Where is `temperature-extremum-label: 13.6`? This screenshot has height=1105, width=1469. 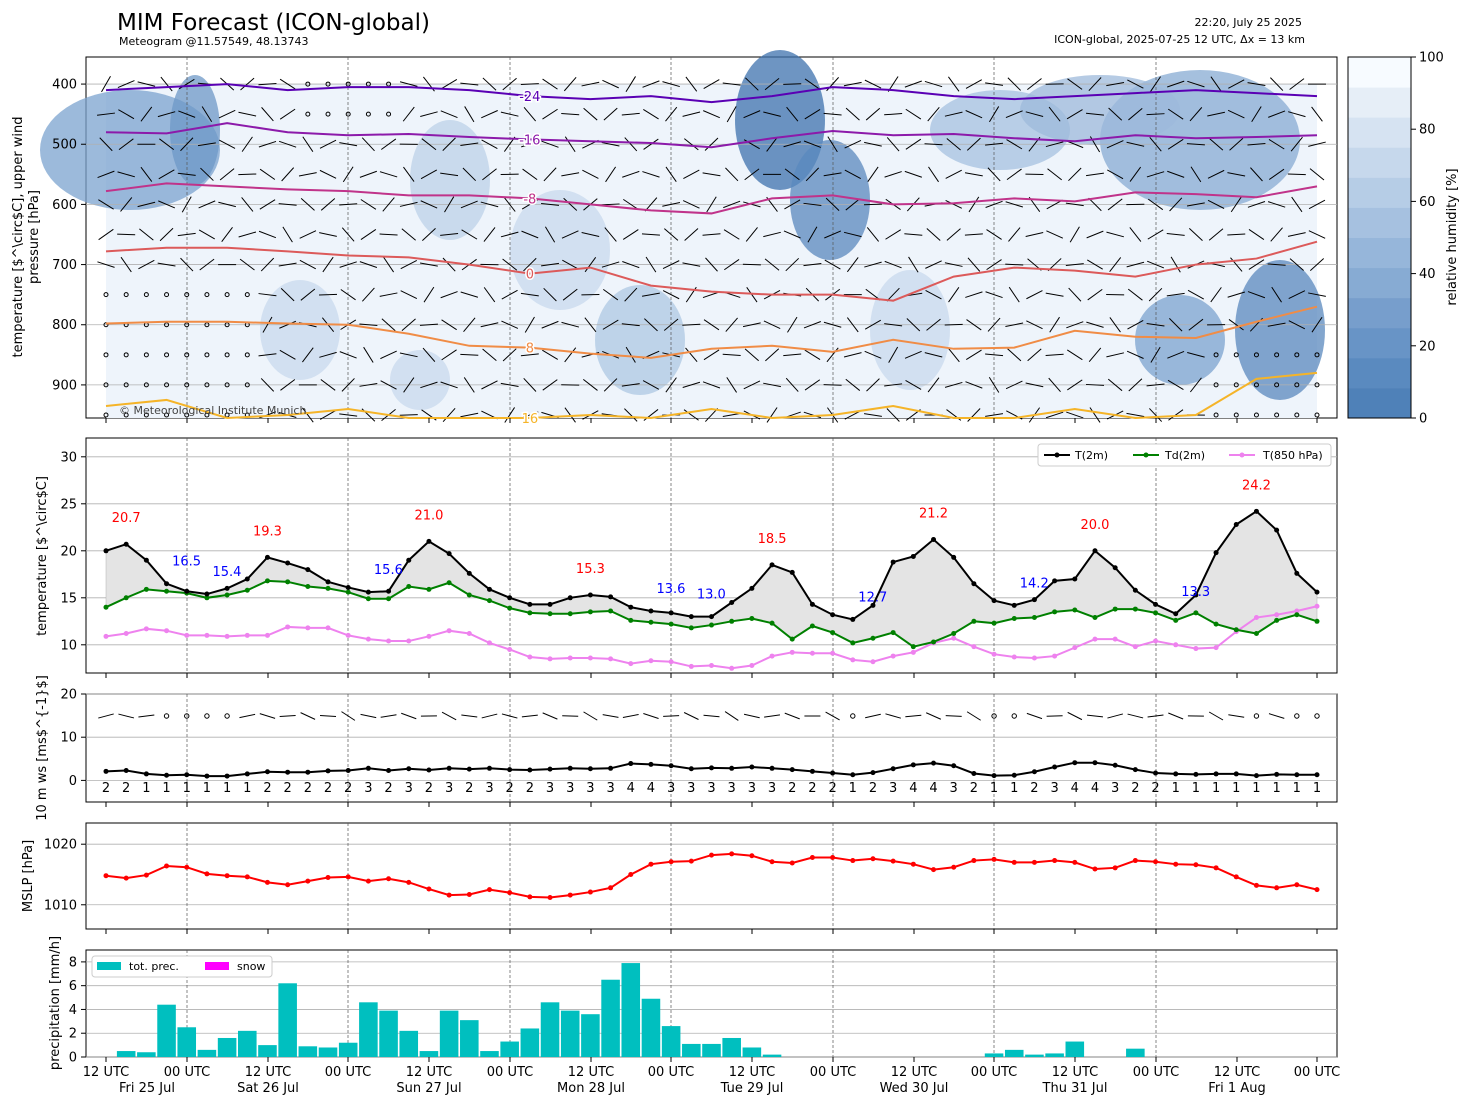 temperature-extremum-label: 13.6 is located at coordinates (670, 589).